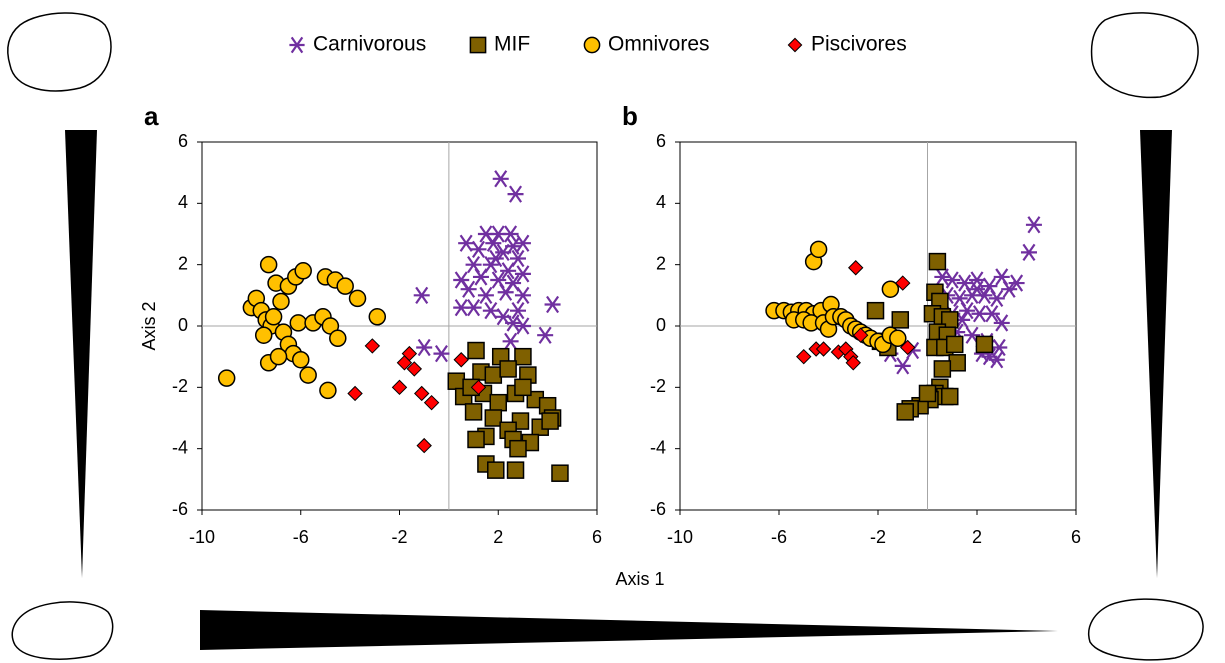 This screenshot has height=663, width=1225. What do you see at coordinates (659, 44) in the screenshot?
I see `legend-label: Omnivores` at bounding box center [659, 44].